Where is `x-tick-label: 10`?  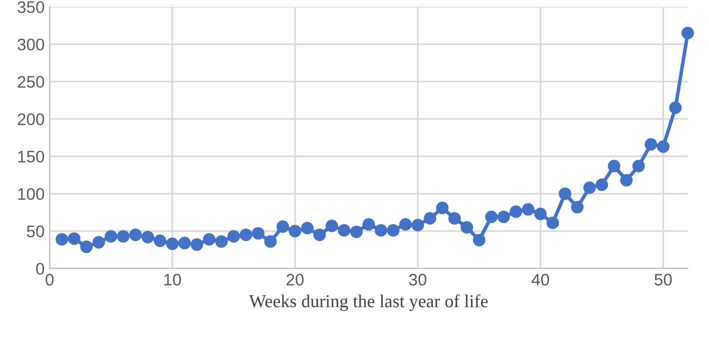
x-tick-label: 10 is located at coordinates (172, 280).